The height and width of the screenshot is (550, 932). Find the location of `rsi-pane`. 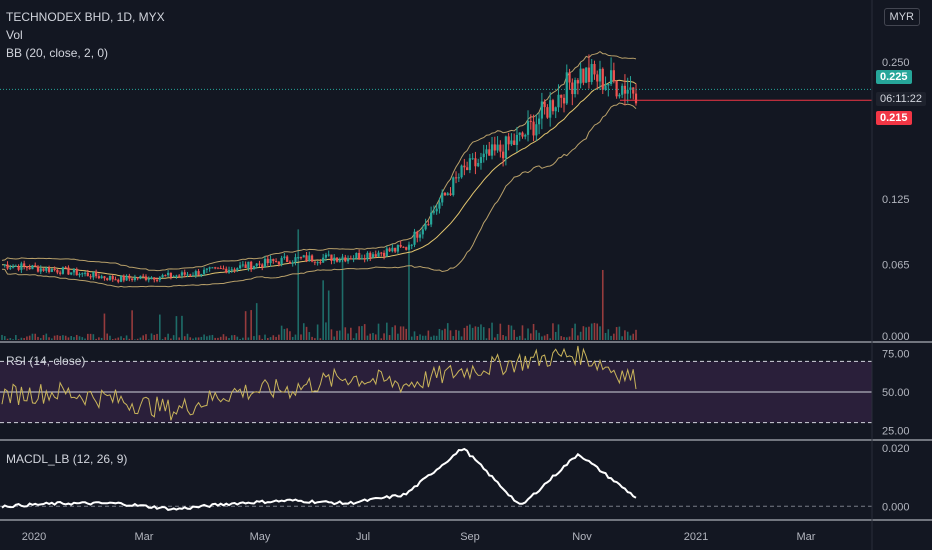

rsi-pane is located at coordinates (436, 384).